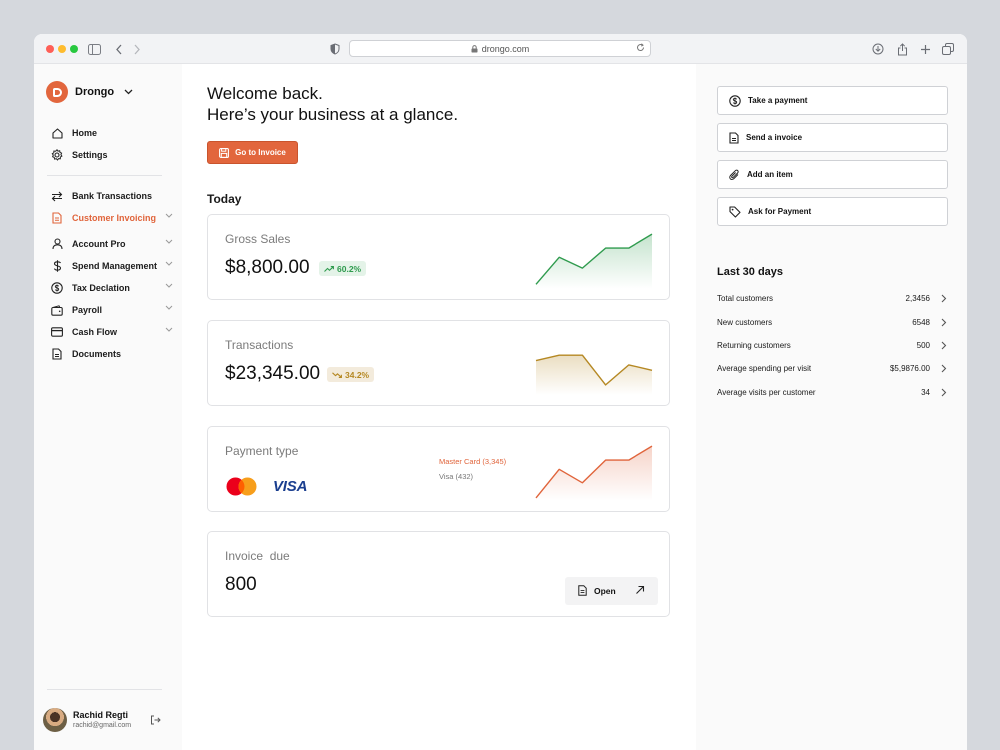  What do you see at coordinates (925, 49) in the screenshot?
I see `new-tab-icon` at bounding box center [925, 49].